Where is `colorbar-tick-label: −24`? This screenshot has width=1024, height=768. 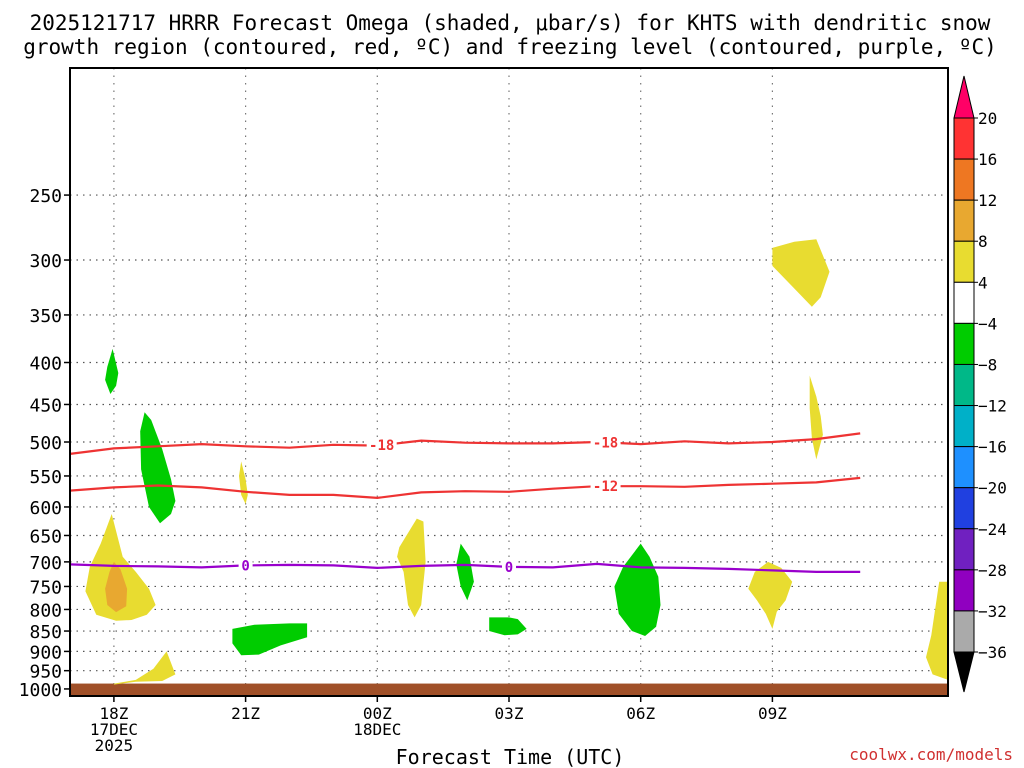
colorbar-tick-label: −24 is located at coordinates (992, 529).